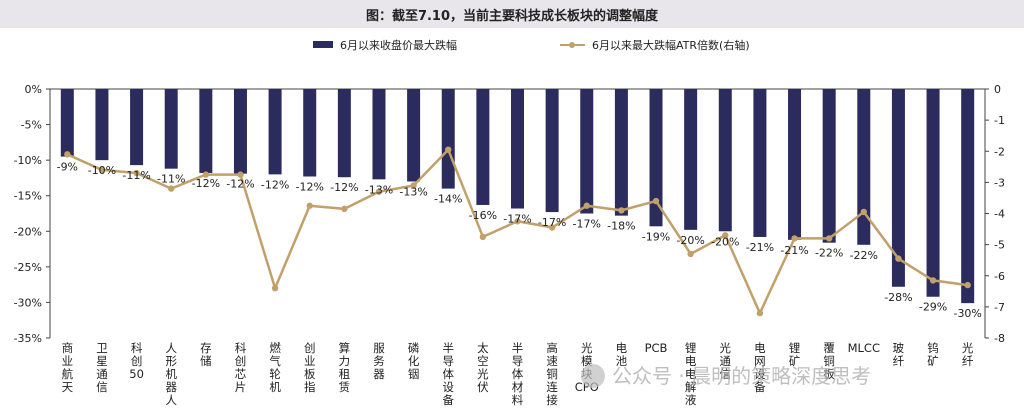 Image resolution: width=1024 pixels, height=414 pixels. I want to click on bar-value-label: -14%, so click(448, 199).